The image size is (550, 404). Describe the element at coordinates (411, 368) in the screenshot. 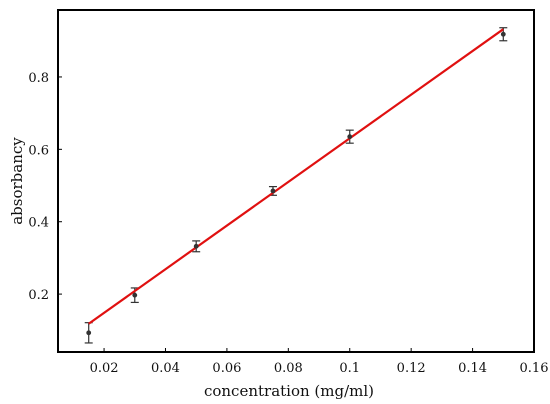

I see `x-tick-label: 0.12` at that location.